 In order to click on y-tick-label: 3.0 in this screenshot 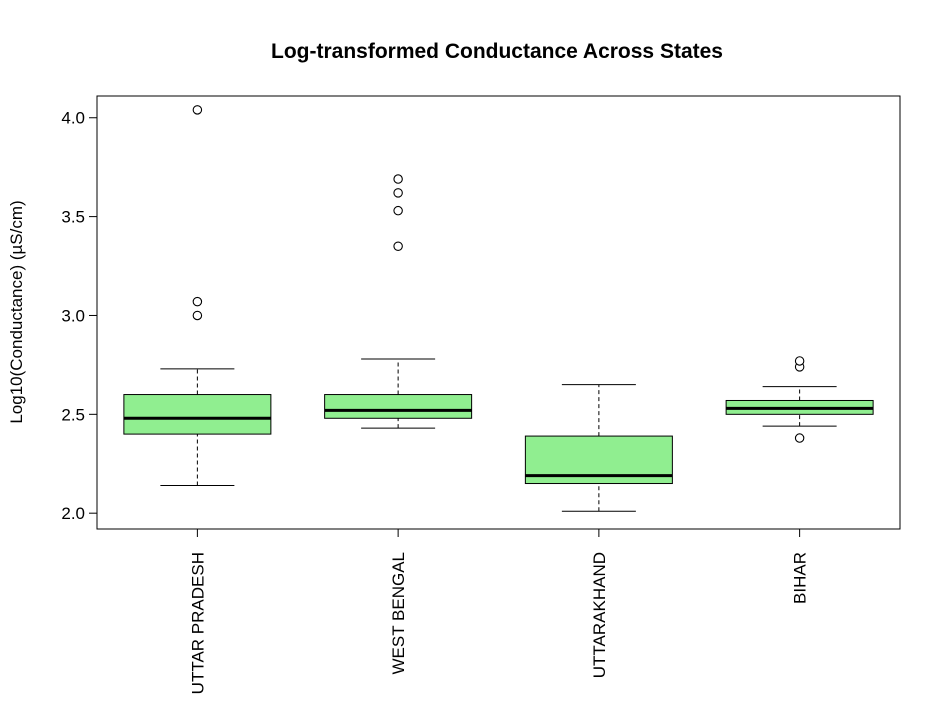, I will do `click(73, 315)`.